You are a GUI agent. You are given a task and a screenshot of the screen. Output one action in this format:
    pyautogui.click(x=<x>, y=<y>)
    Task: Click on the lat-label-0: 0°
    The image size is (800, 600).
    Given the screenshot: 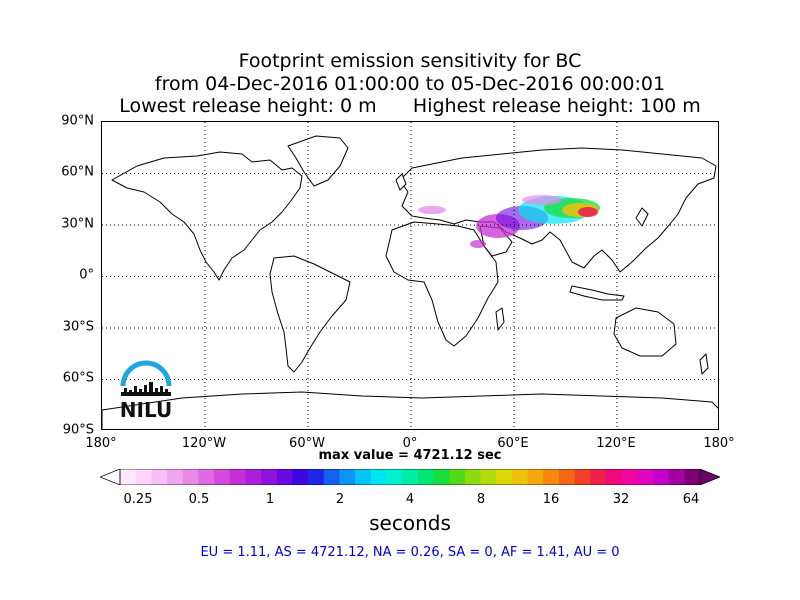 What is the action you would take?
    pyautogui.click(x=86, y=275)
    